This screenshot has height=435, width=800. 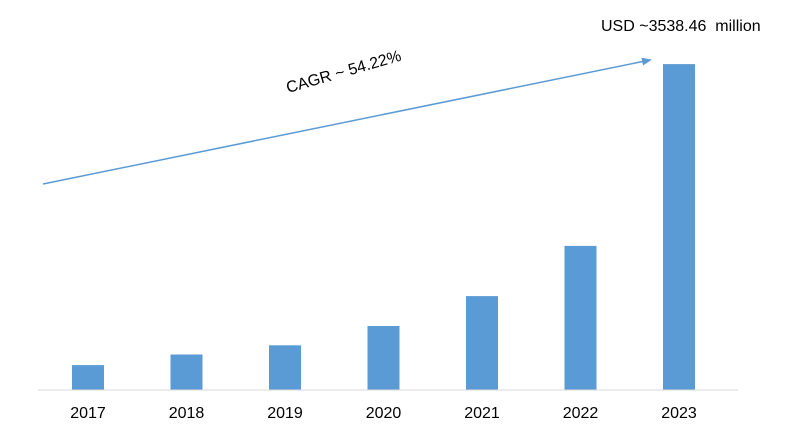 I want to click on x-tick-2020: 2020, so click(x=384, y=413).